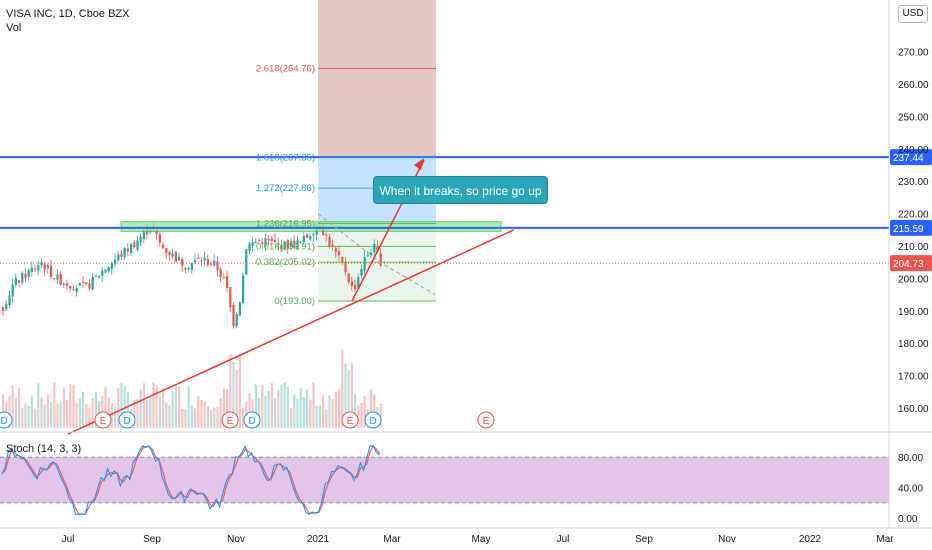  What do you see at coordinates (913, 312) in the screenshot?
I see `y-tick-label: 190.00` at bounding box center [913, 312].